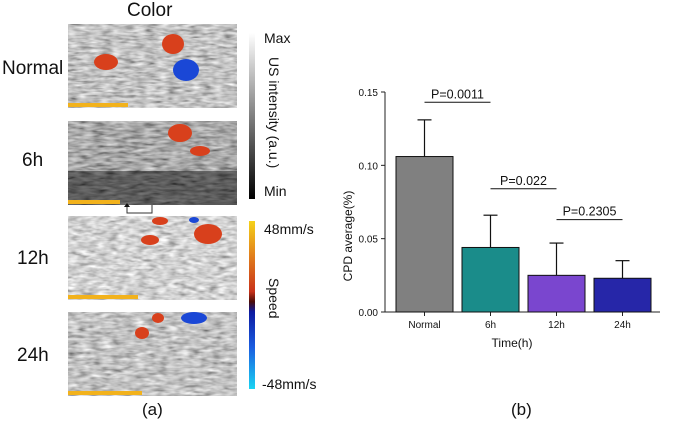 The image size is (685, 423). What do you see at coordinates (150, 10) in the screenshot?
I see `column-title: Color` at bounding box center [150, 10].